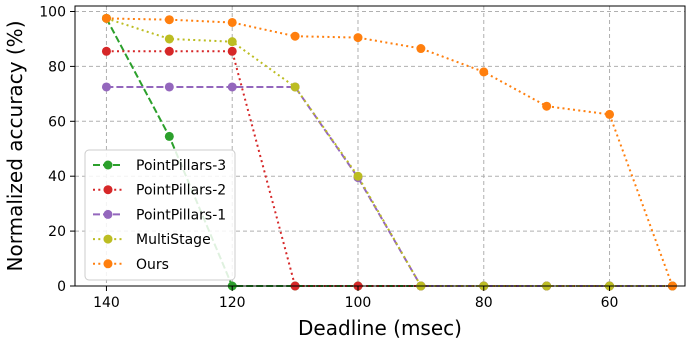 The height and width of the screenshot is (347, 688). What do you see at coordinates (380, 328) in the screenshot?
I see `x-axis-label: Deadline (msec)` at bounding box center [380, 328].